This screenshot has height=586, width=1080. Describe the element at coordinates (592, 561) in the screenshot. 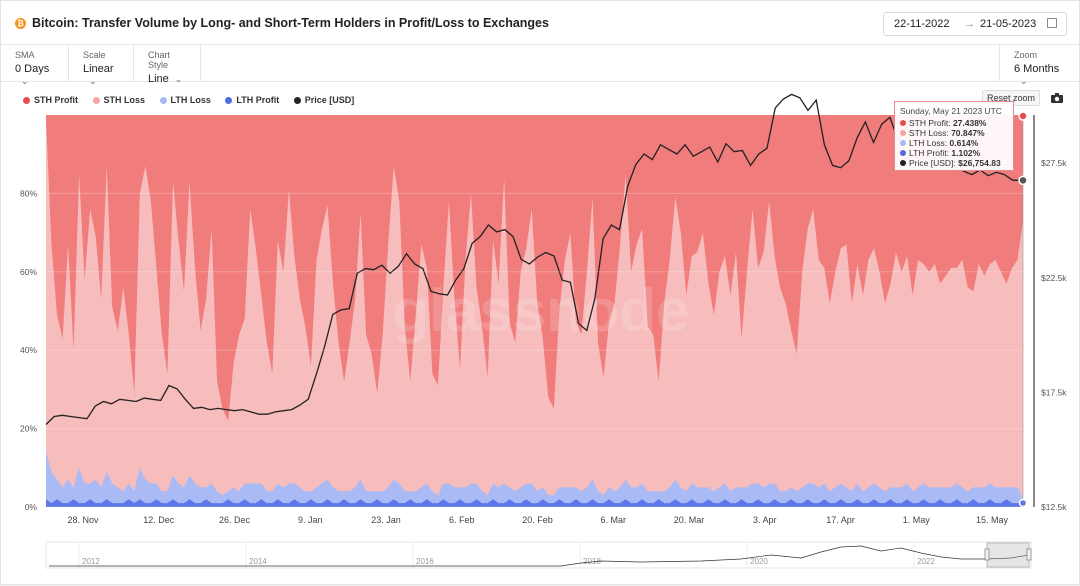

I see `navigator-year: 2018` at that location.